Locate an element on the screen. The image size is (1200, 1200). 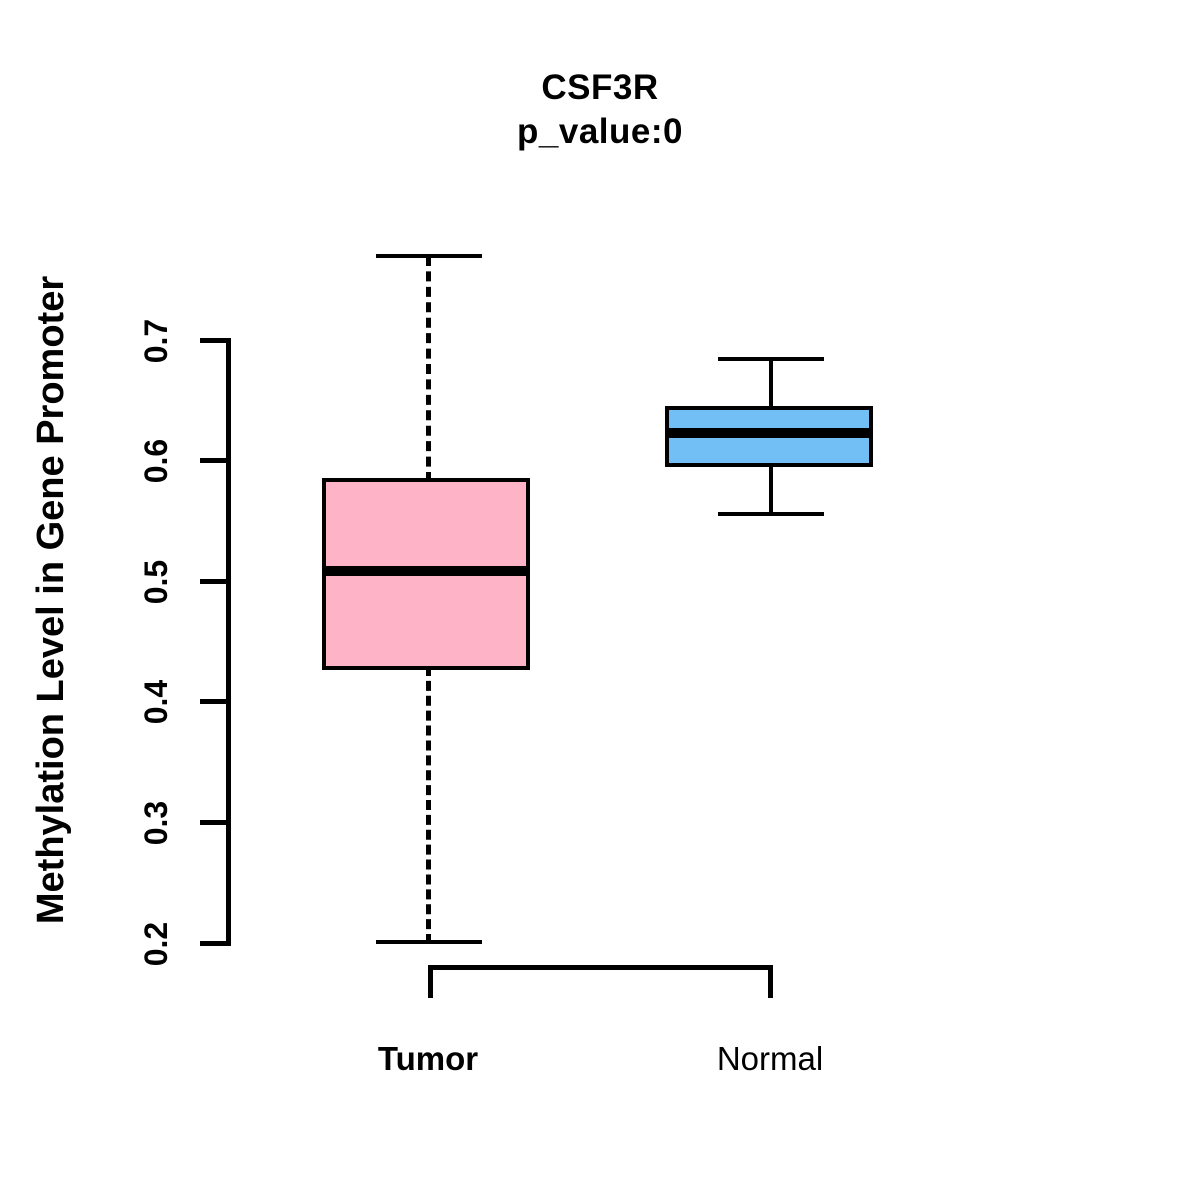
normal-lower-whisker is located at coordinates (771, 488).